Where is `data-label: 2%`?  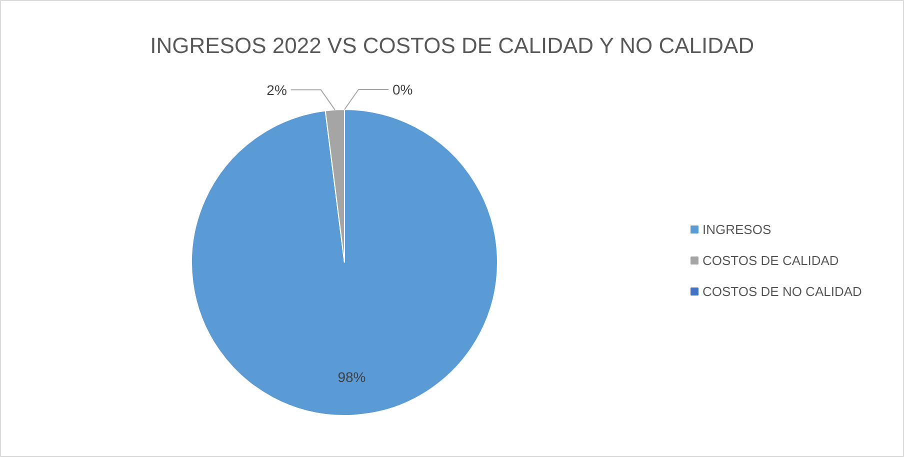 data-label: 2% is located at coordinates (276, 90).